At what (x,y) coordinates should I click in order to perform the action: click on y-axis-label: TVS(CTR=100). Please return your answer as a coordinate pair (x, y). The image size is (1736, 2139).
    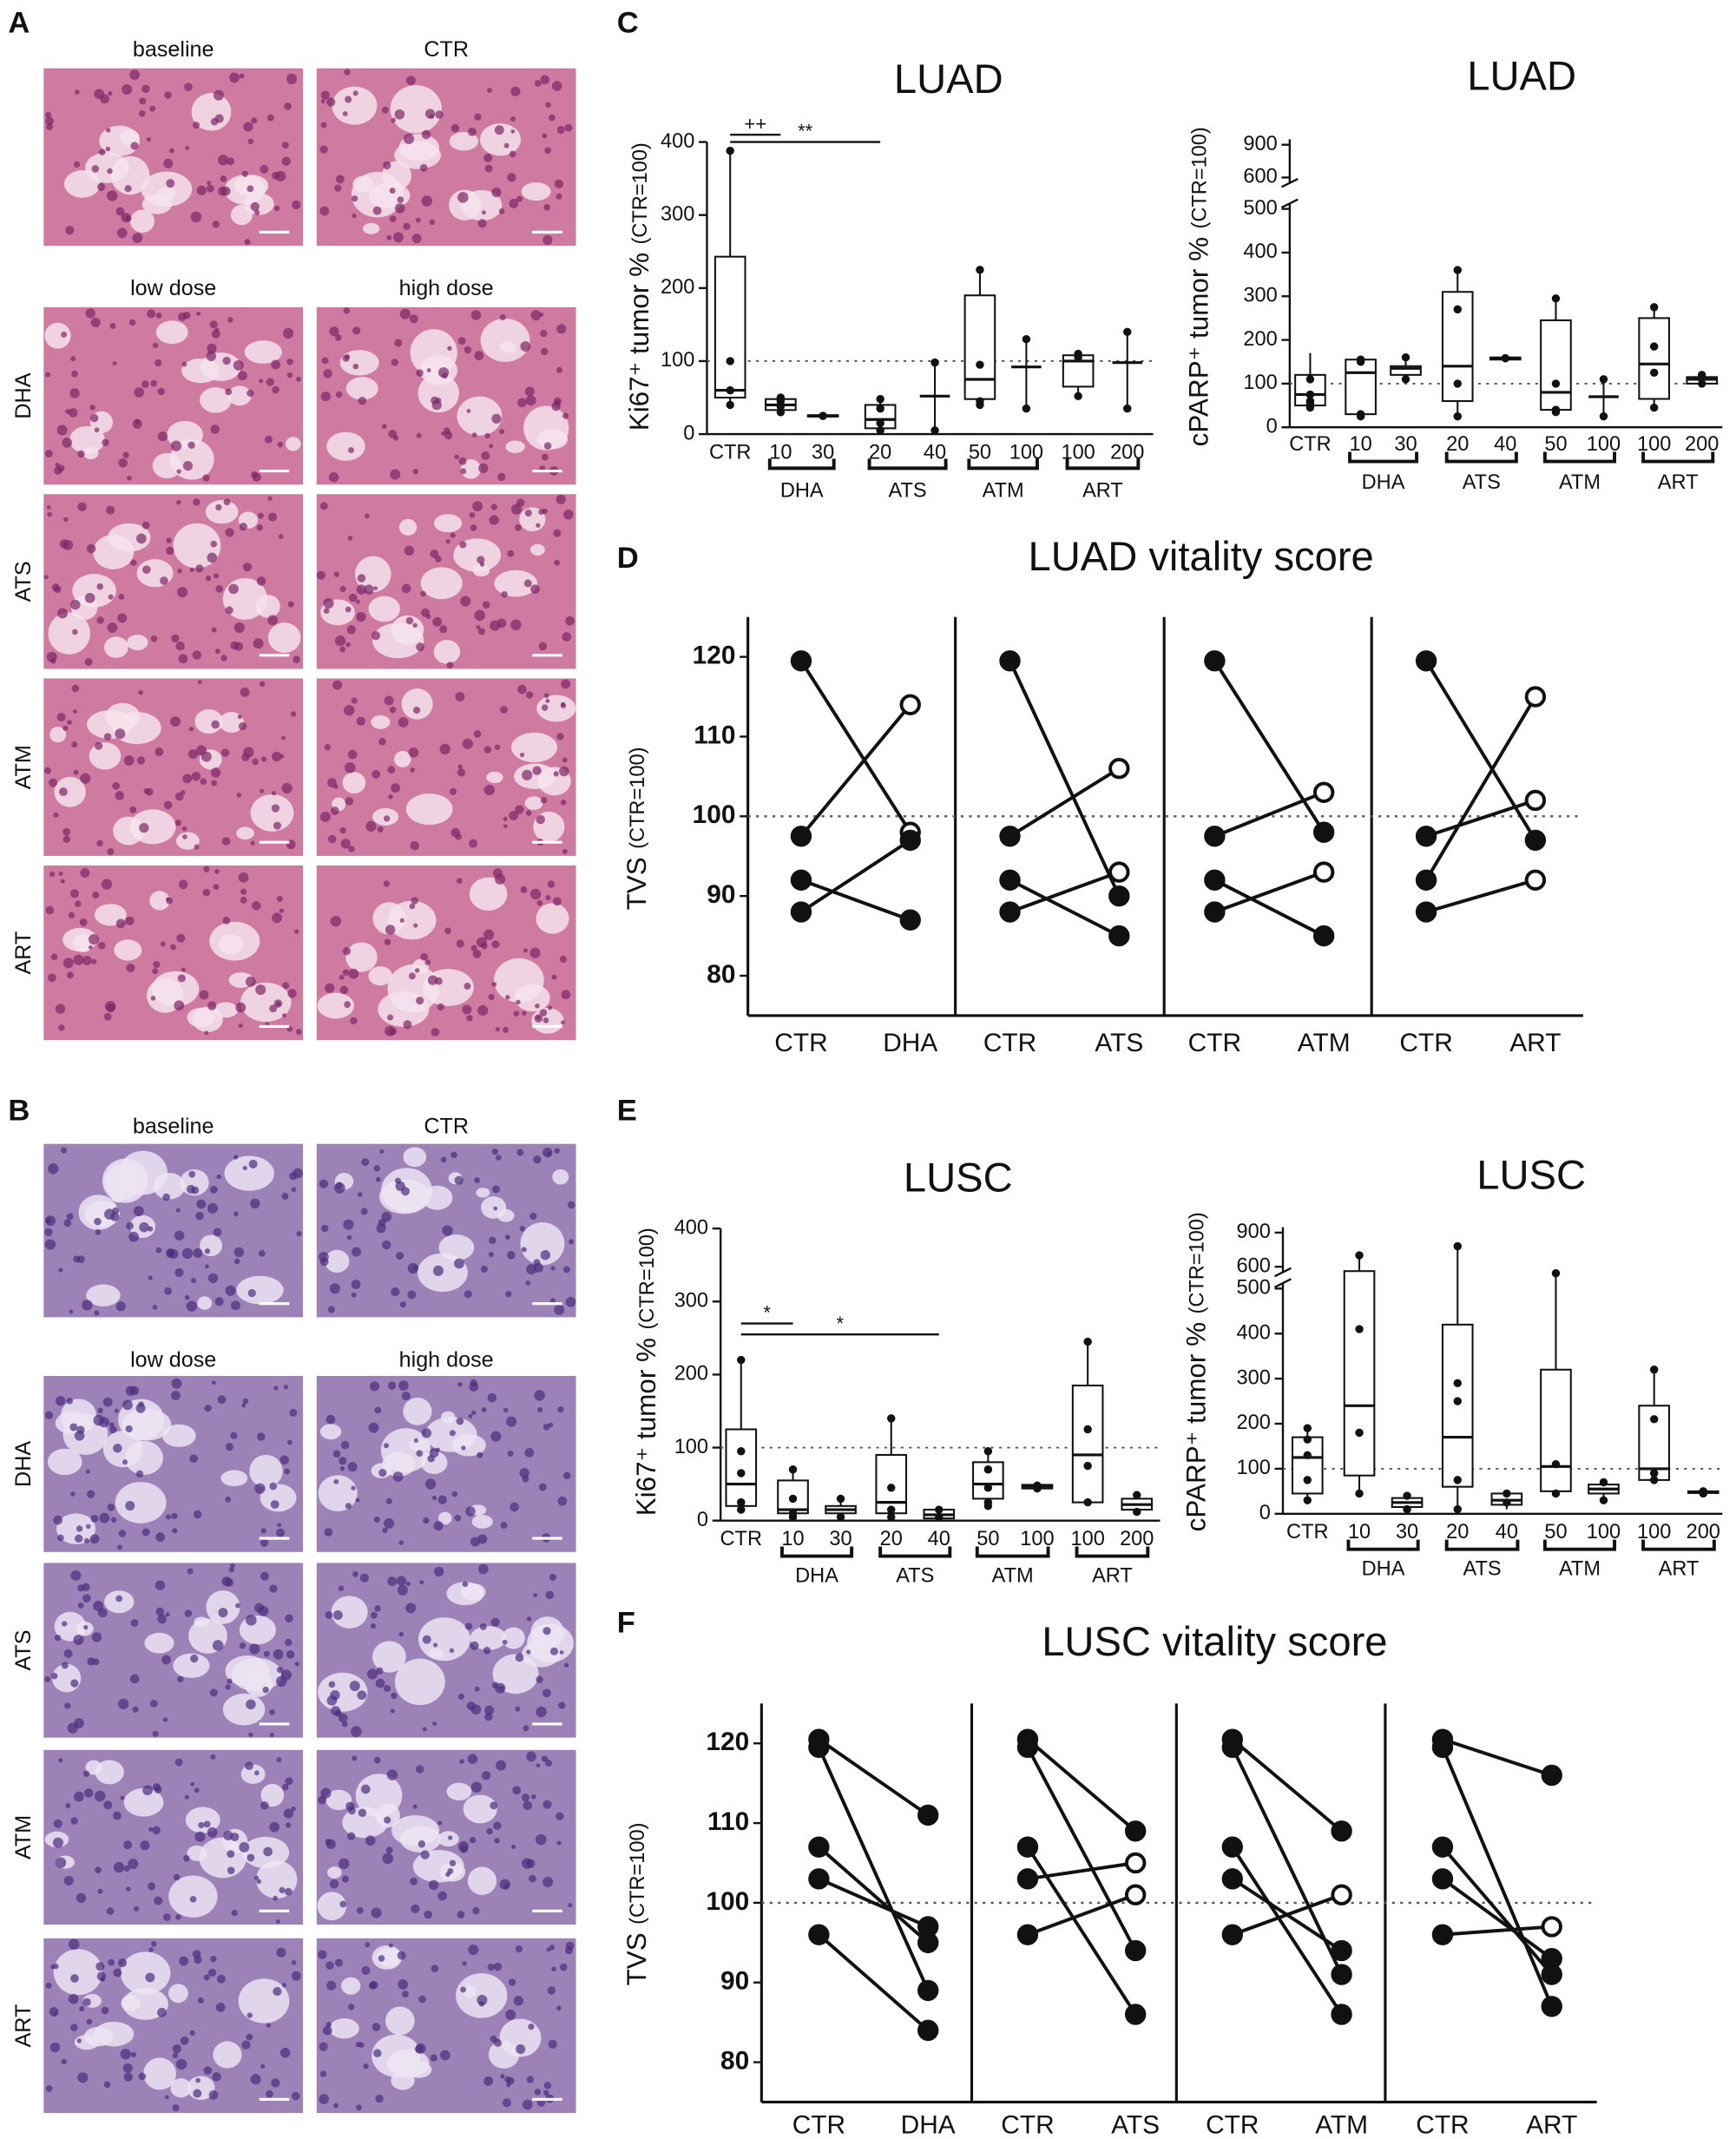
    Looking at the image, I should click on (636, 1904).